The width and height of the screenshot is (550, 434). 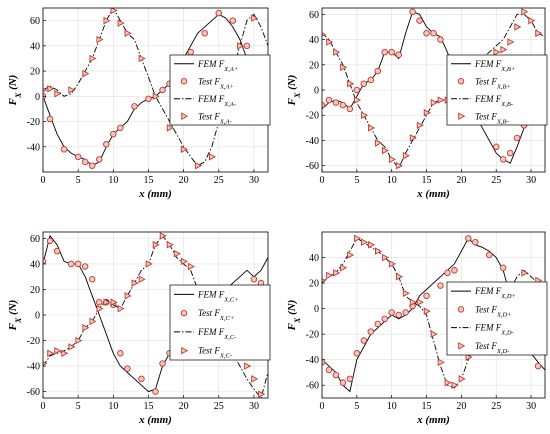 I want to click on legend-label: Test FX,B+, so click(x=493, y=83).